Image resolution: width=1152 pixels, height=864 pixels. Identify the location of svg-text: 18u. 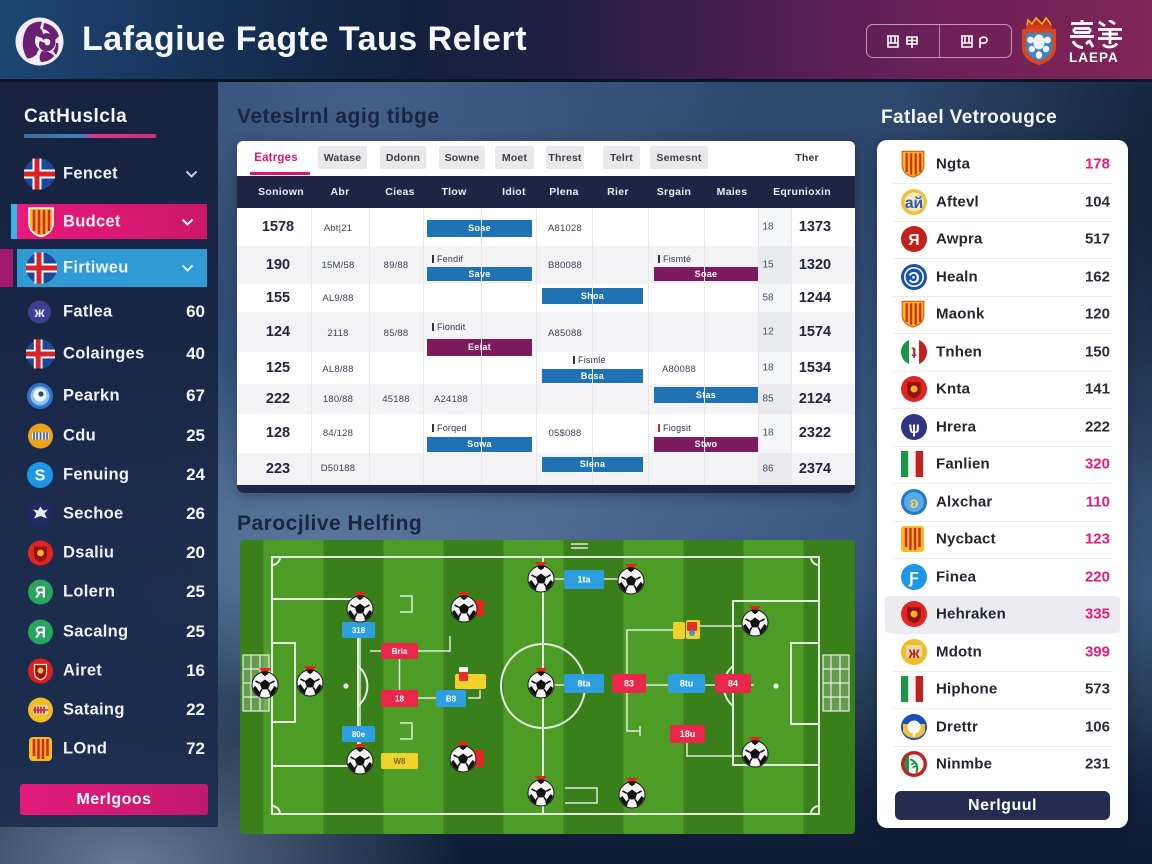
(688, 734).